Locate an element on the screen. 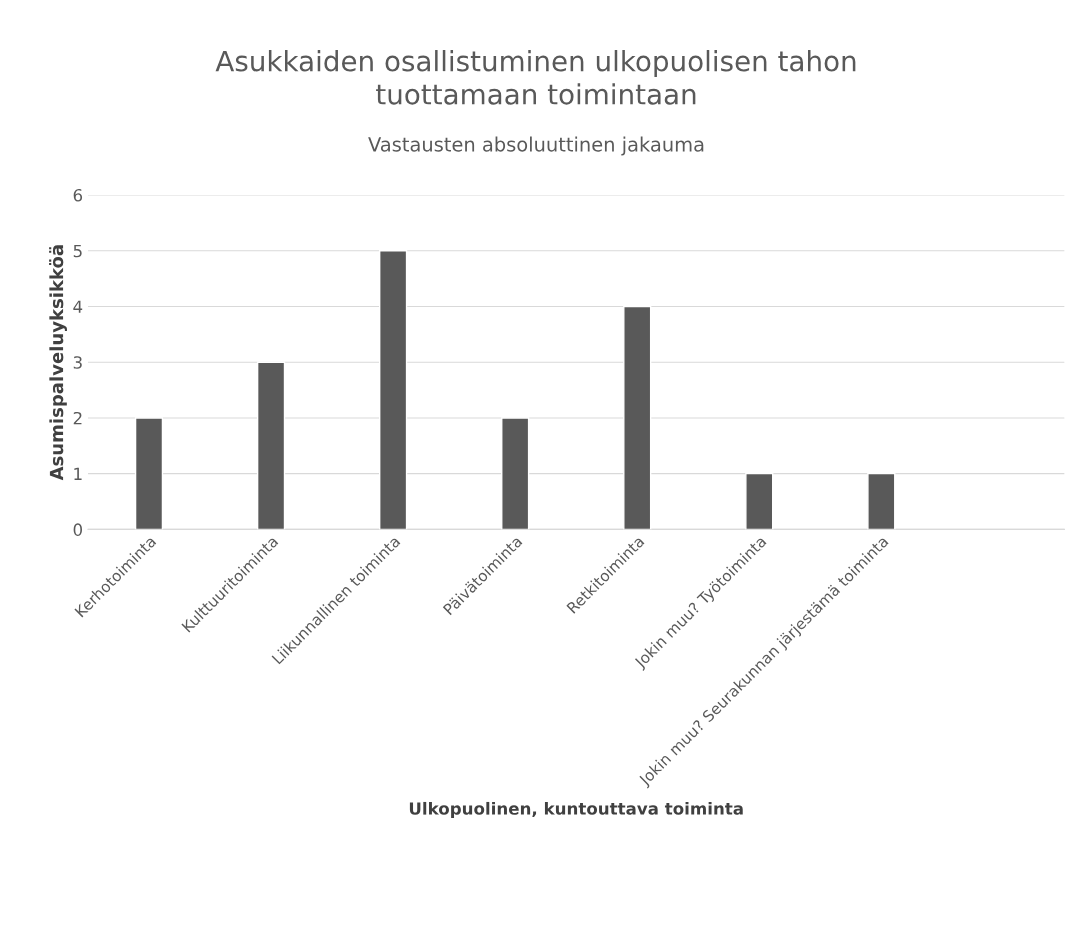  chart-subtitle: Vastausten absoluuttinen jakauma is located at coordinates (536, 146).